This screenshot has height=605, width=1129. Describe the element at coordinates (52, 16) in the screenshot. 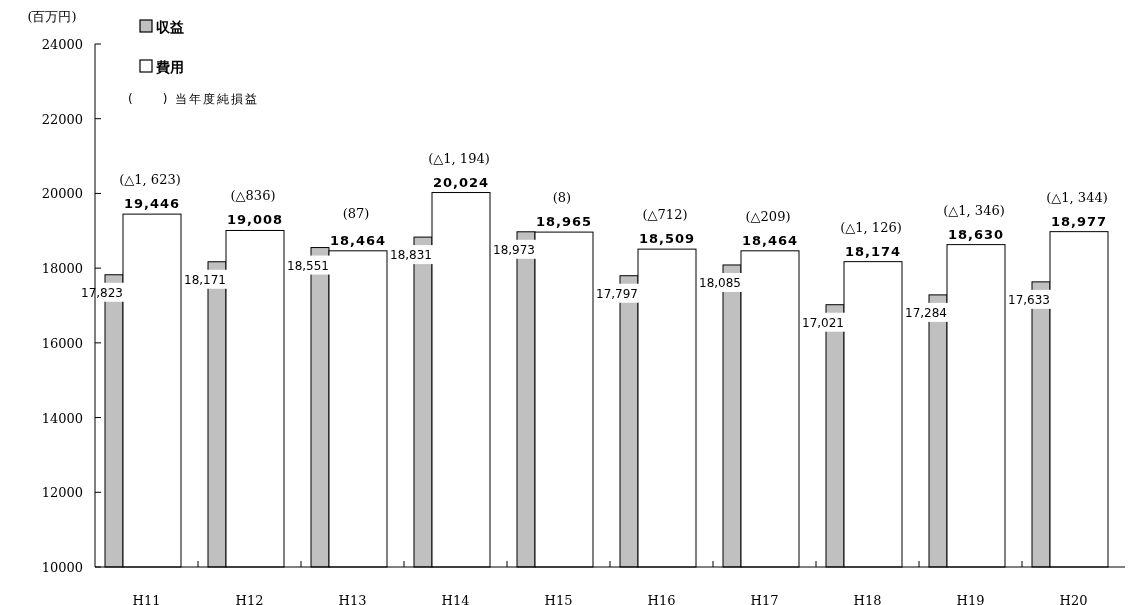

I see `y-axis-title: (百万円)` at that location.